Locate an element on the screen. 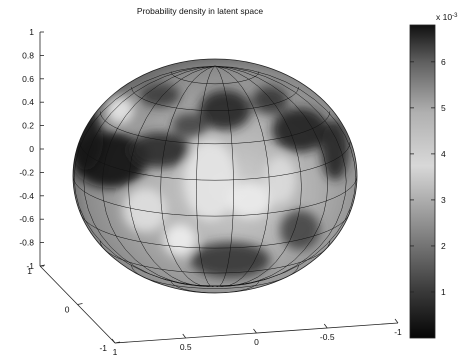  z-tick-label: -0.6 is located at coordinates (26, 219).